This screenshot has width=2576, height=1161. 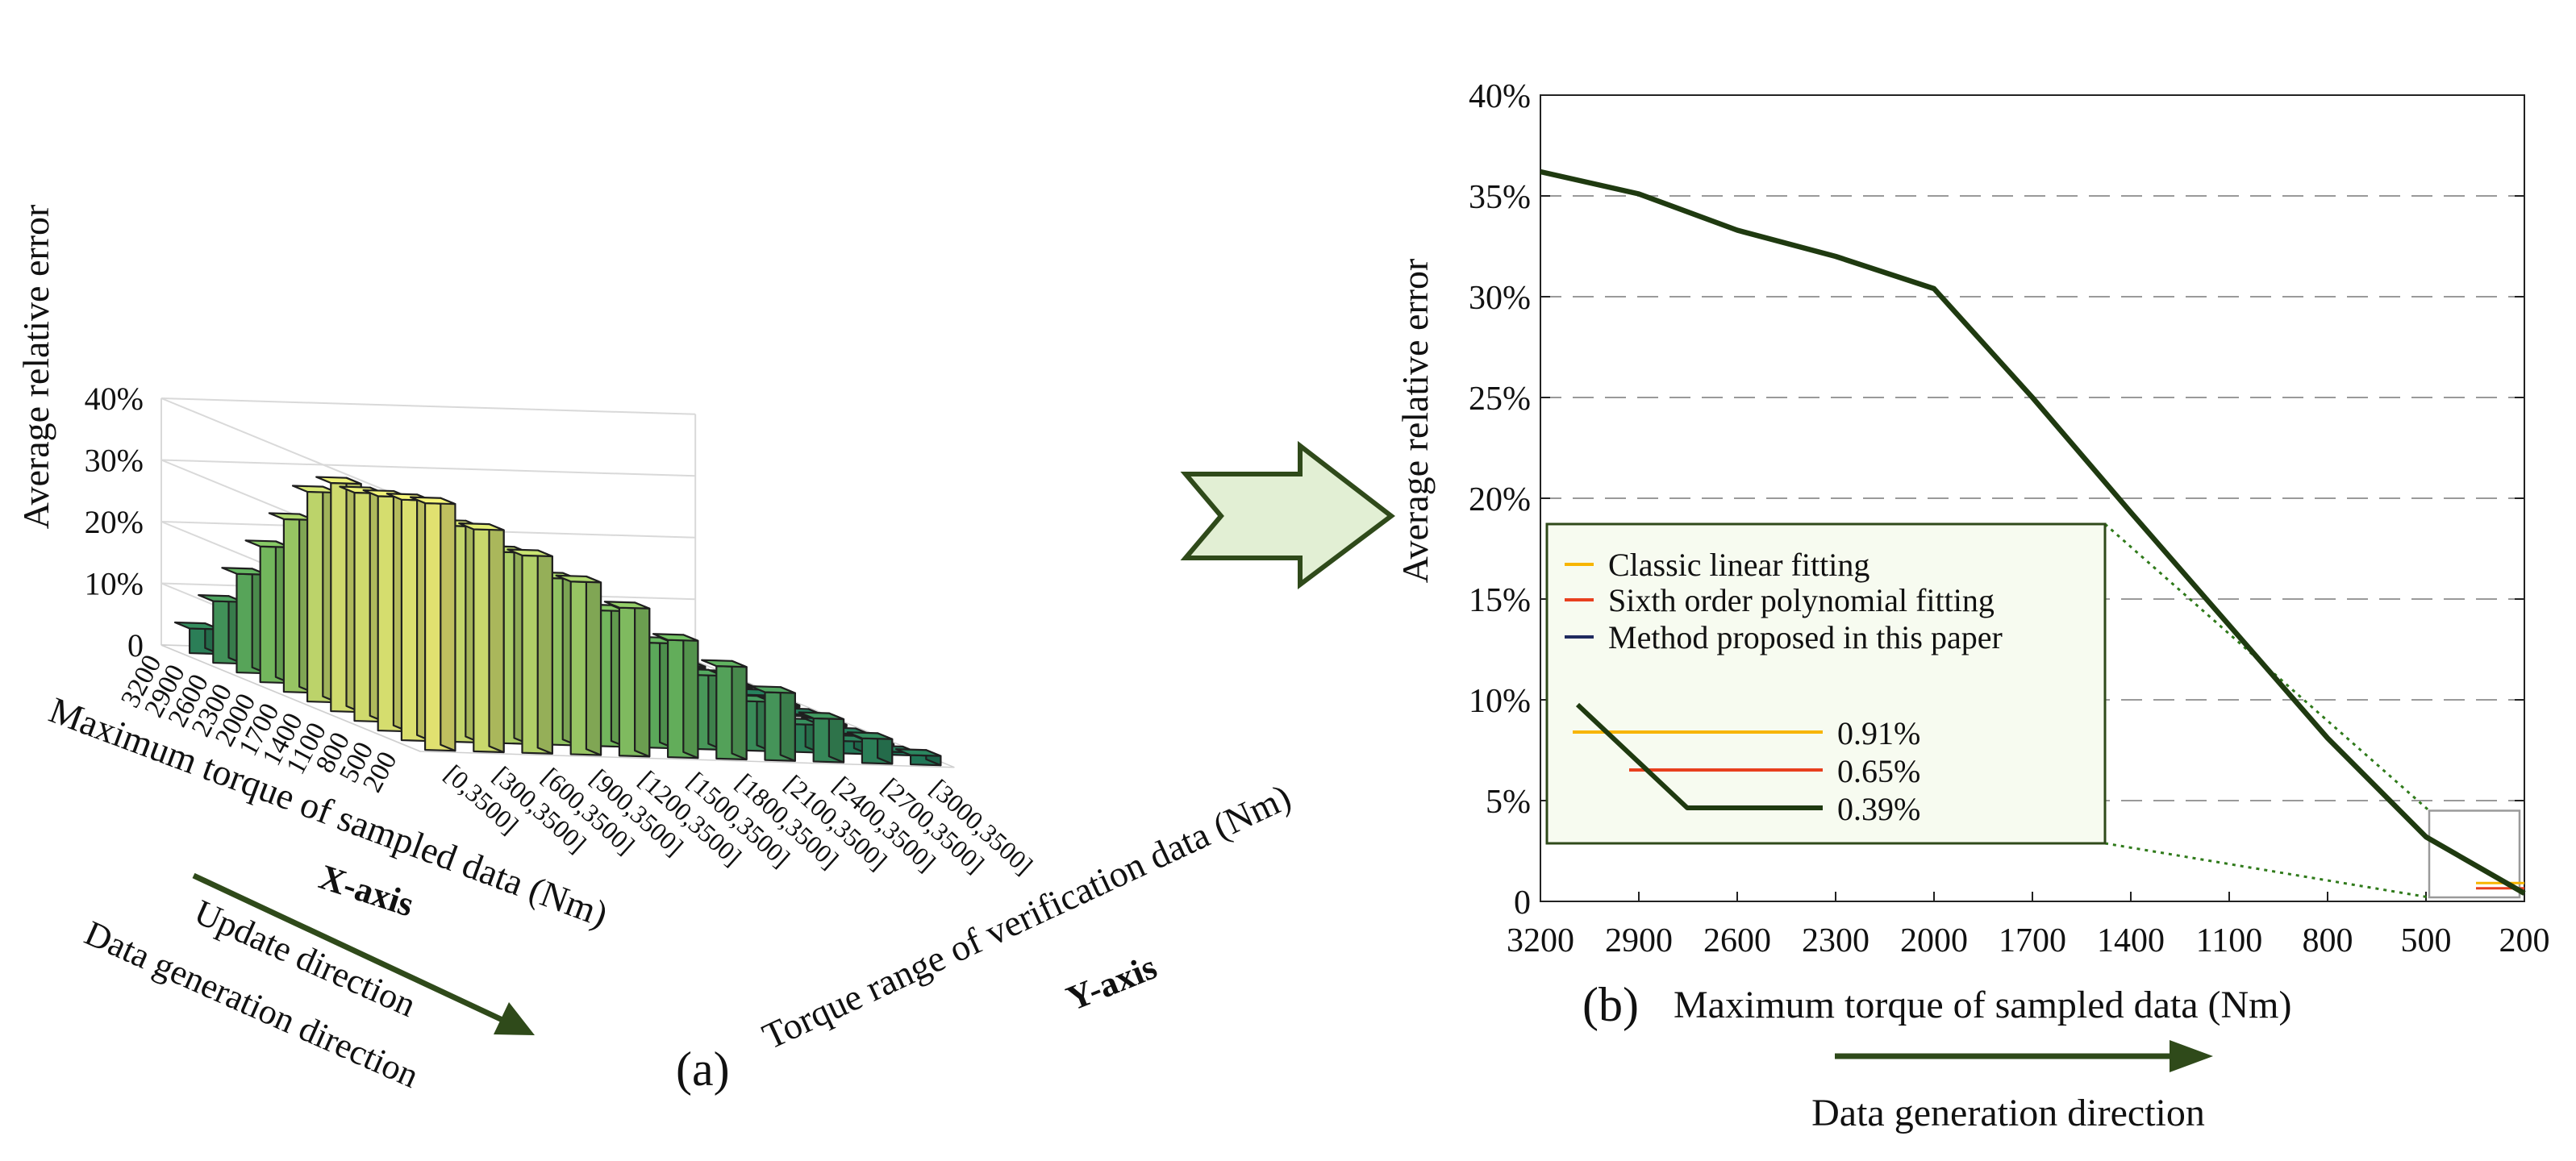 I want to click on x-tick-label: 2000, so click(x=1934, y=940).